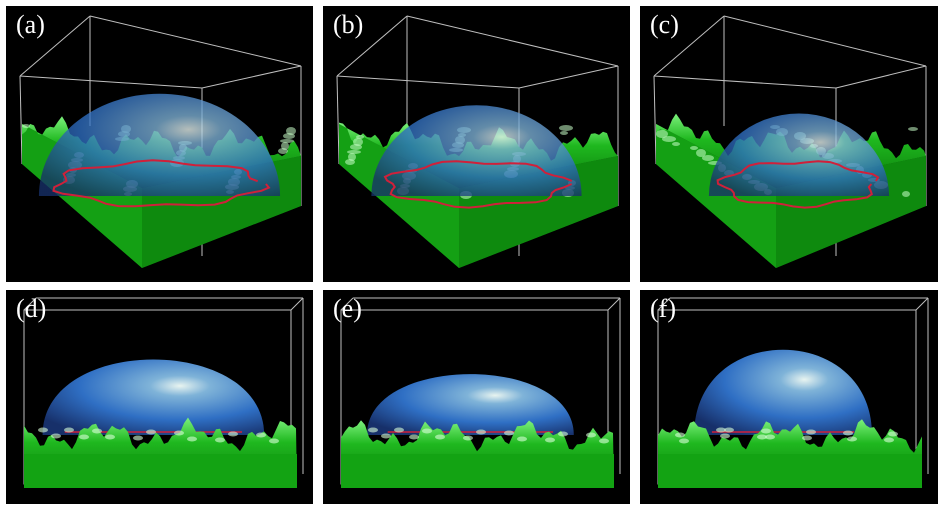  Describe the element at coordinates (31, 308) in the screenshot. I see `panel-d-label: (d)` at that location.